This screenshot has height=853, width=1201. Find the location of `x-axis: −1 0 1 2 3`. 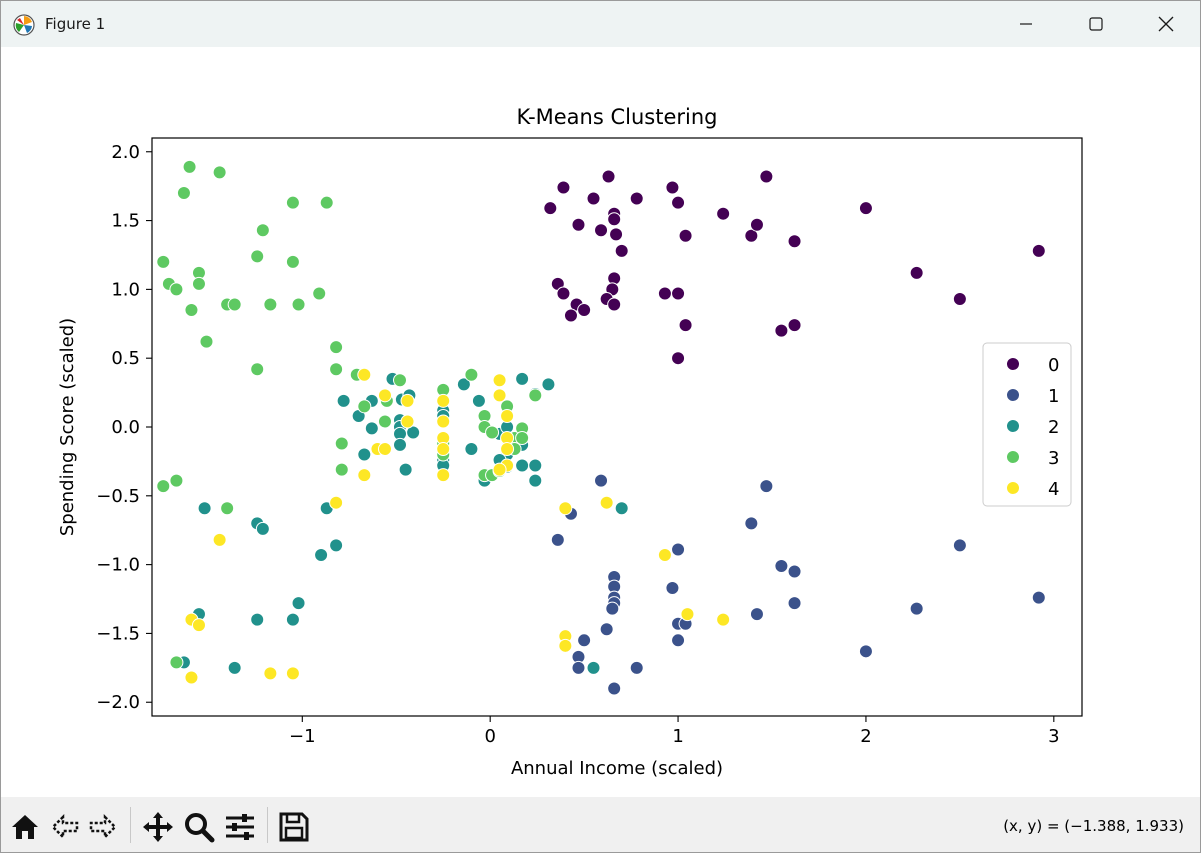

x-axis: −1 0 1 2 3 is located at coordinates (674, 731).